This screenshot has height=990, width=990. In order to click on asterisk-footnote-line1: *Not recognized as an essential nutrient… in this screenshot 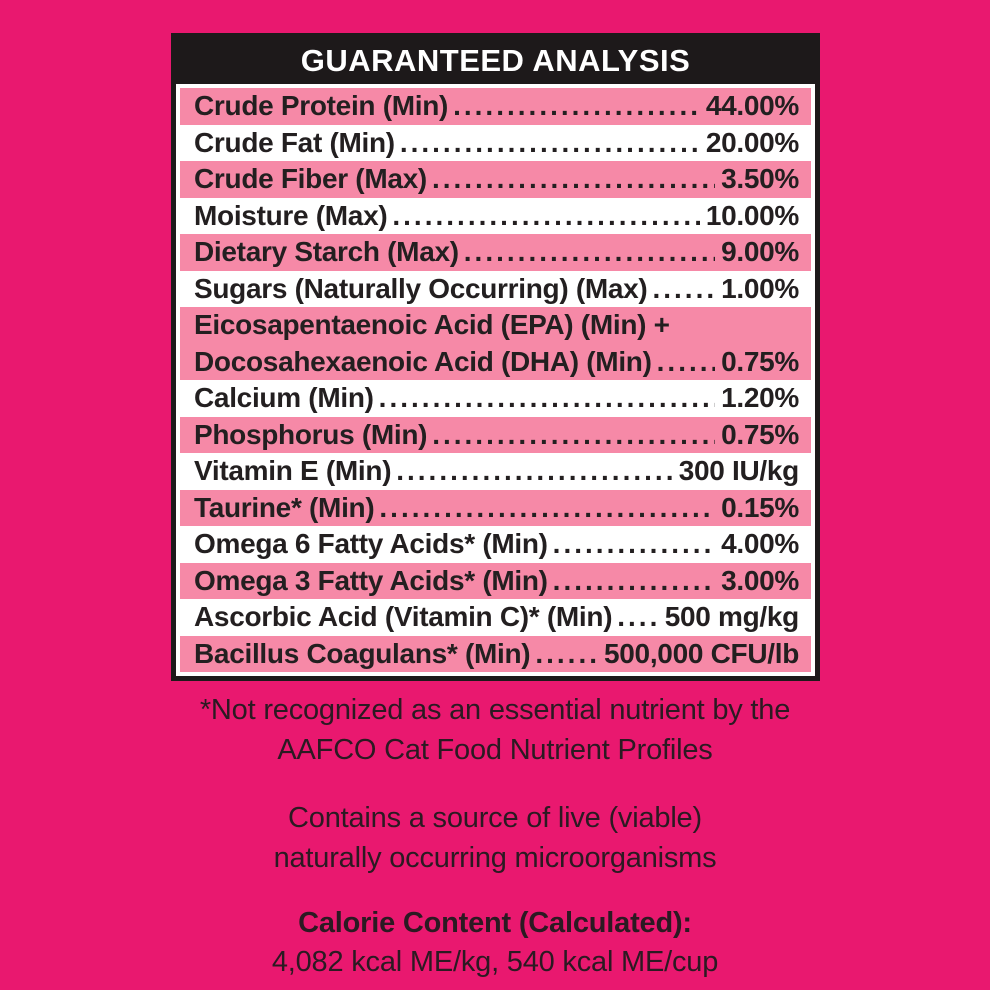, I will do `click(495, 710)`.